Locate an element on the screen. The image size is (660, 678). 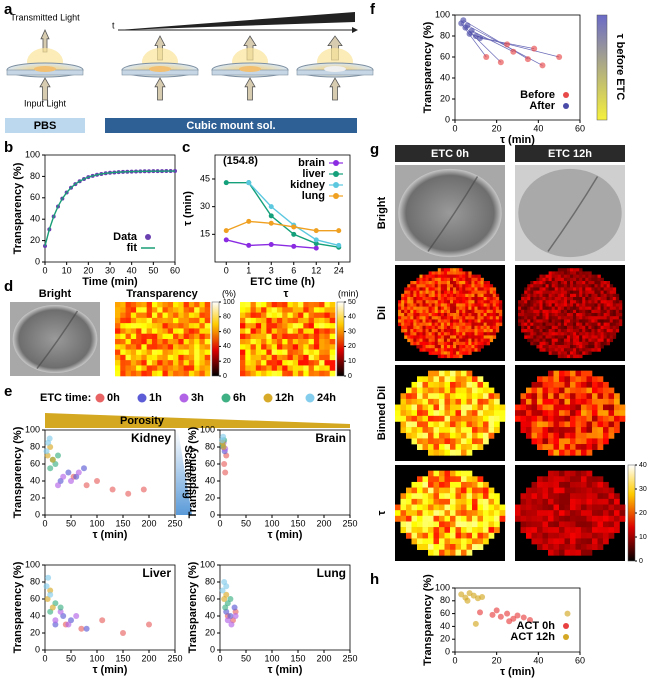
colorbar-tick-label: 50 is located at coordinates (352, 302).